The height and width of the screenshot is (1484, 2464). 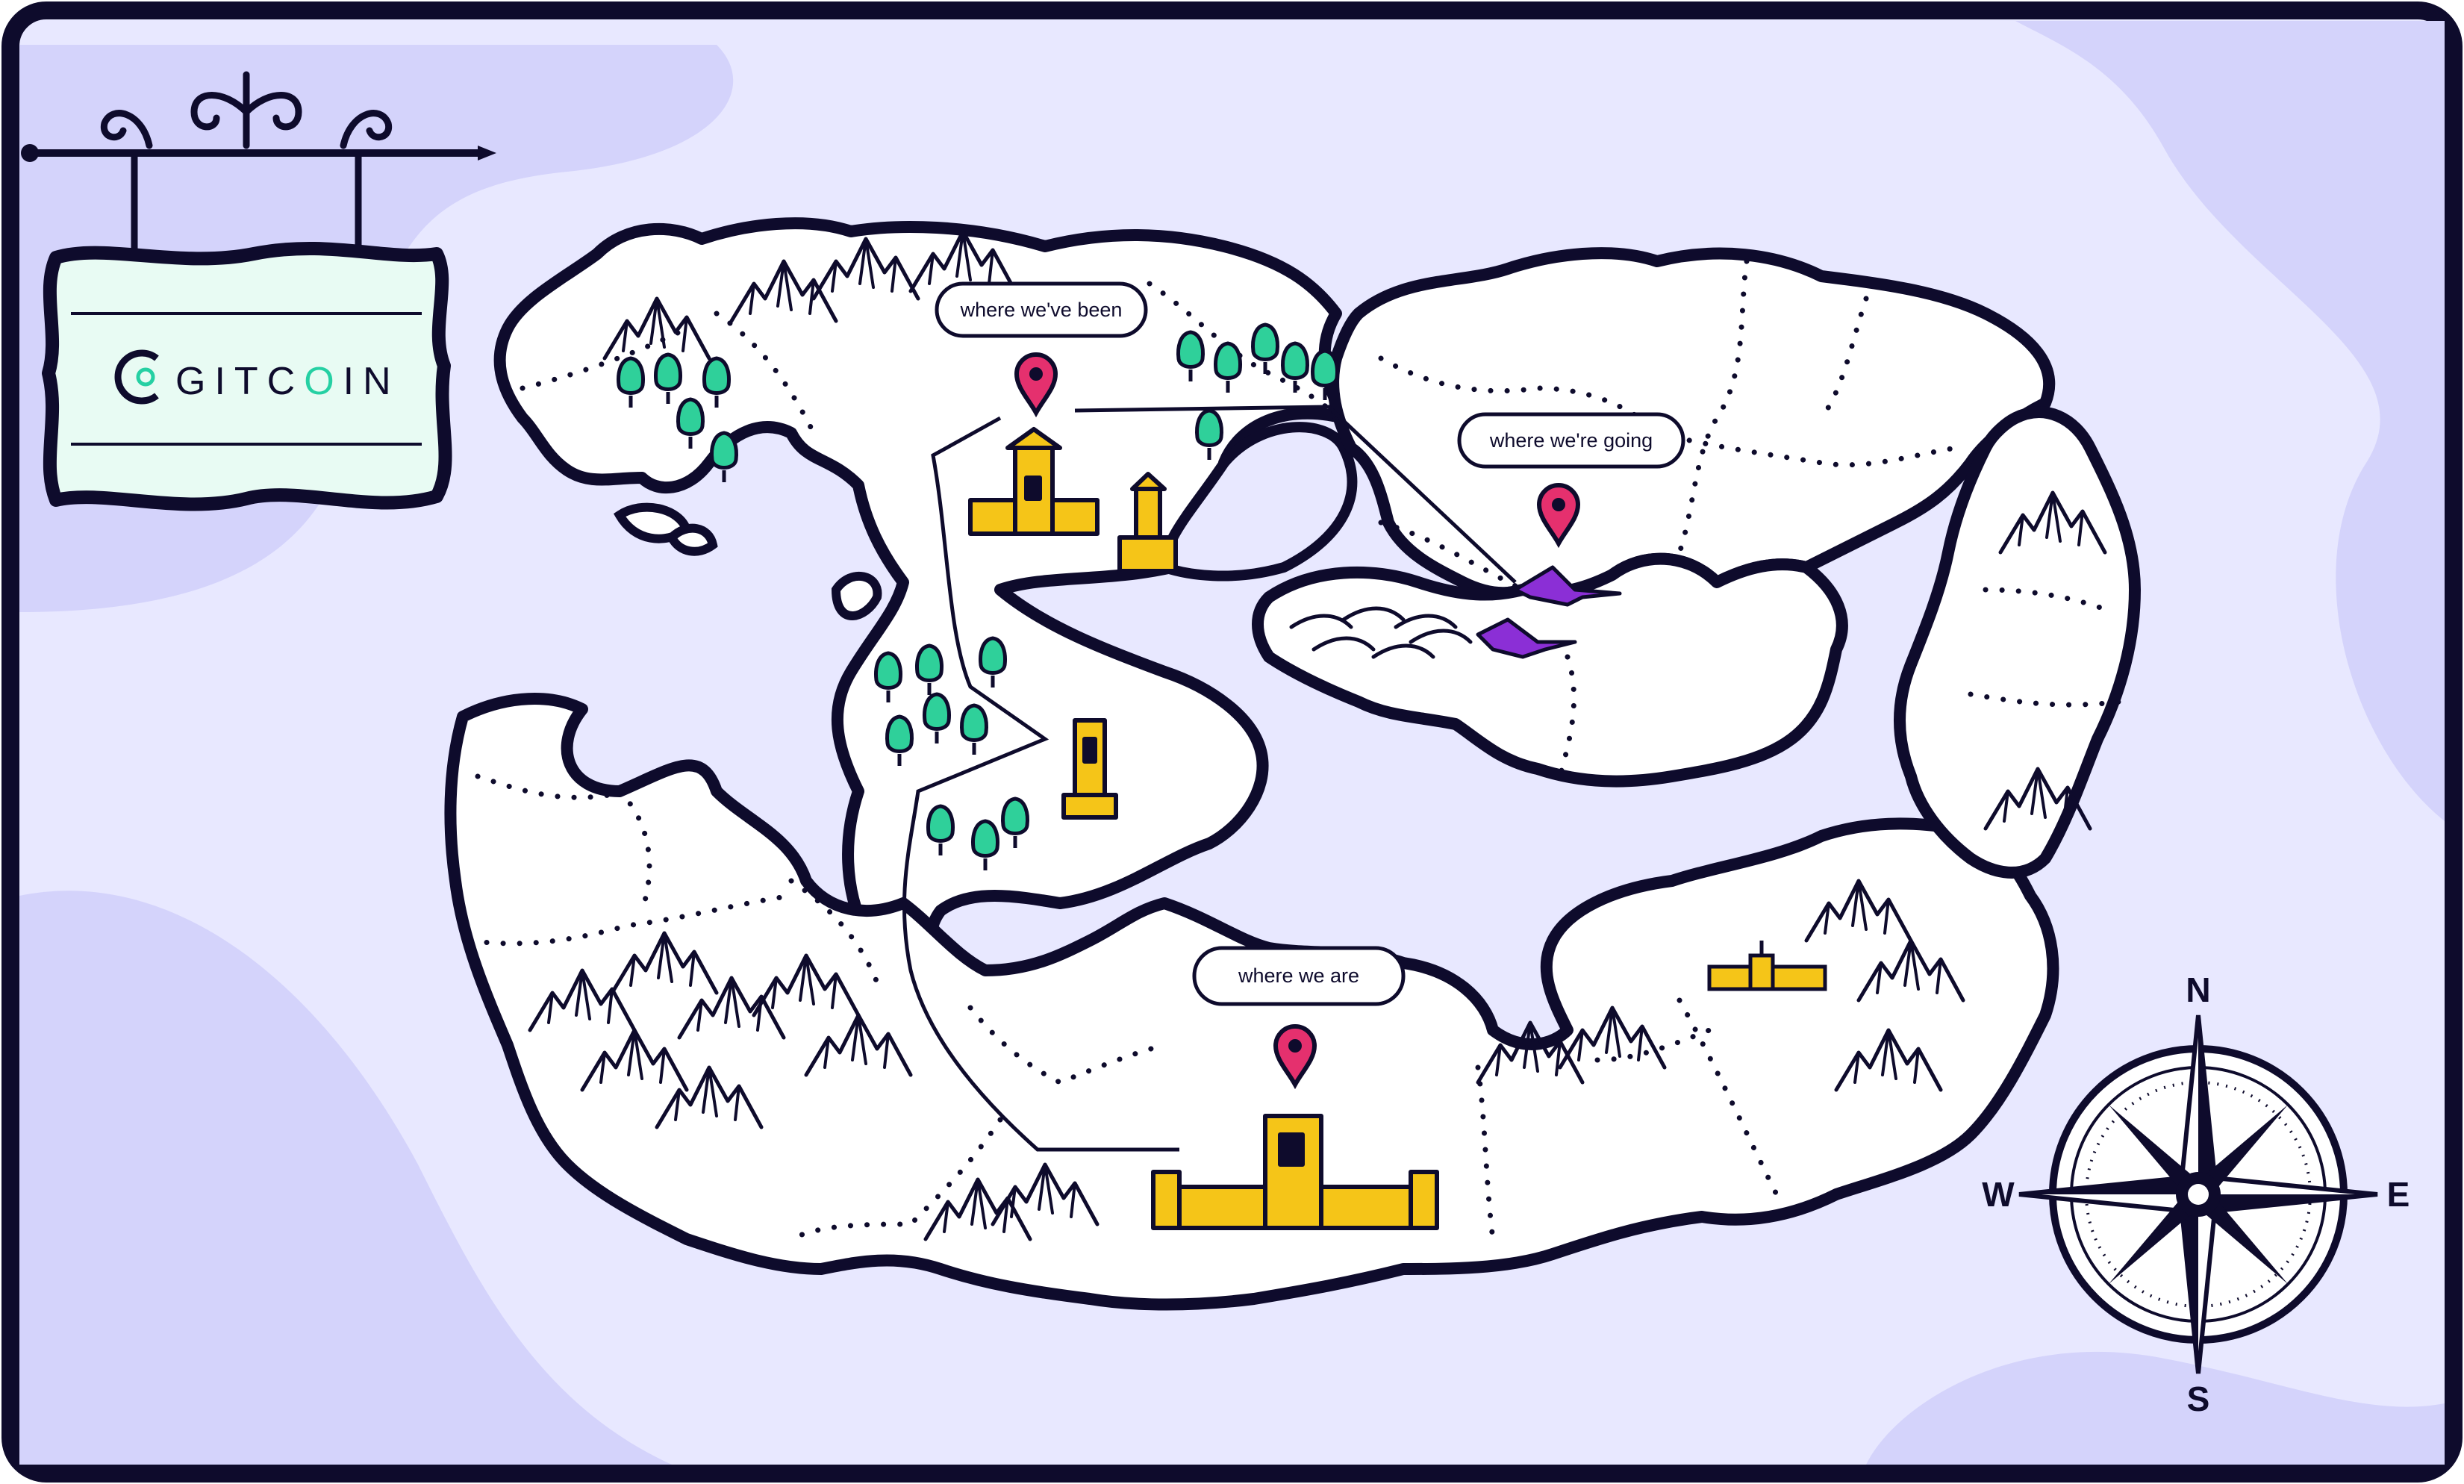 I want to click on north-east-landmass, so click(x=1691, y=423).